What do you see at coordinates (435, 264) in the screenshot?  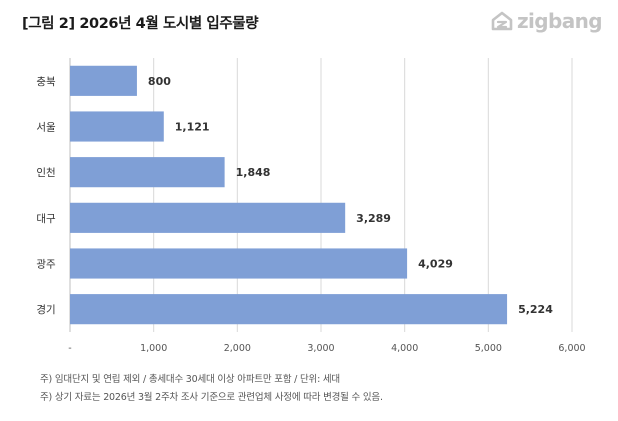 I see `data-label: 4,029` at bounding box center [435, 264].